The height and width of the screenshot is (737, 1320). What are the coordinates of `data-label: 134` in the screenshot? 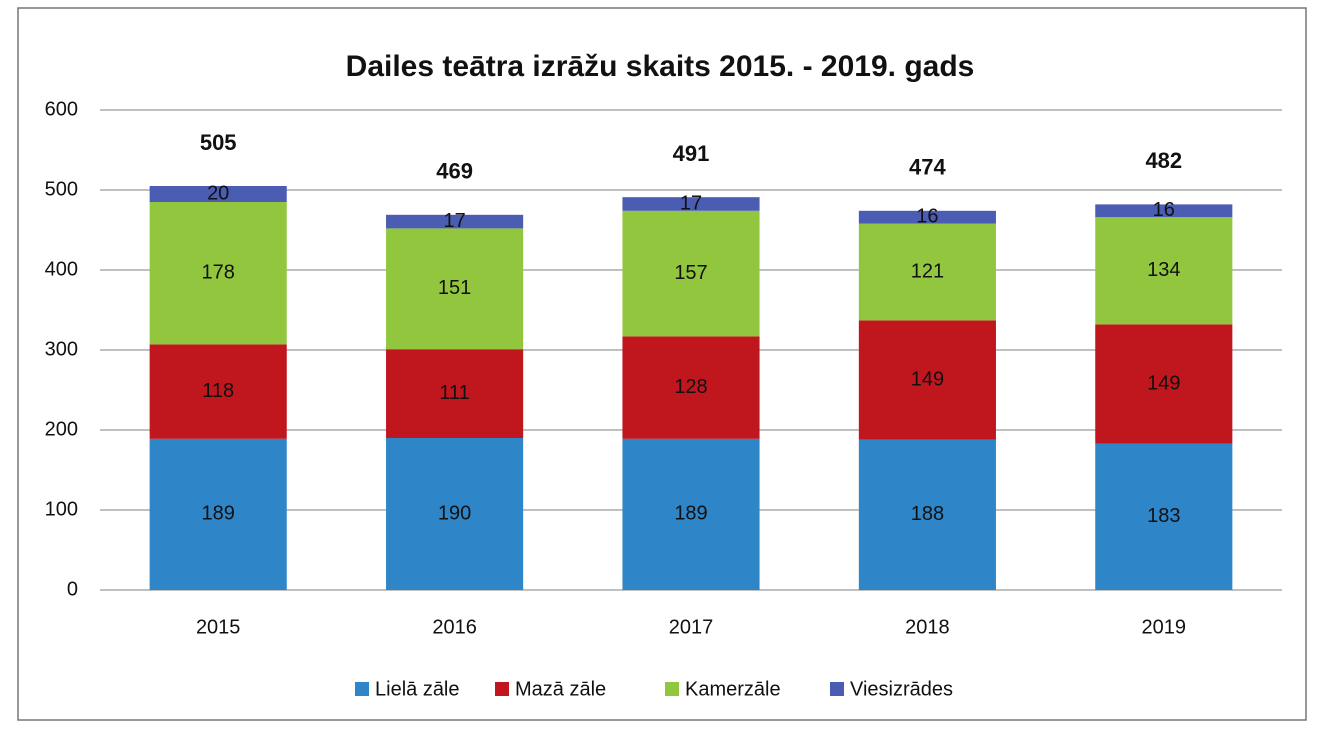 It's located at (1163, 270).